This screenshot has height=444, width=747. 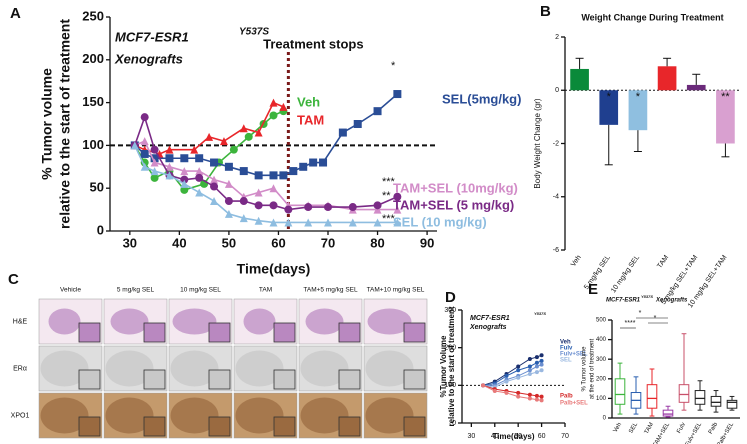 I want to click on annotation: MCF7-ESR1, so click(x=490, y=318).